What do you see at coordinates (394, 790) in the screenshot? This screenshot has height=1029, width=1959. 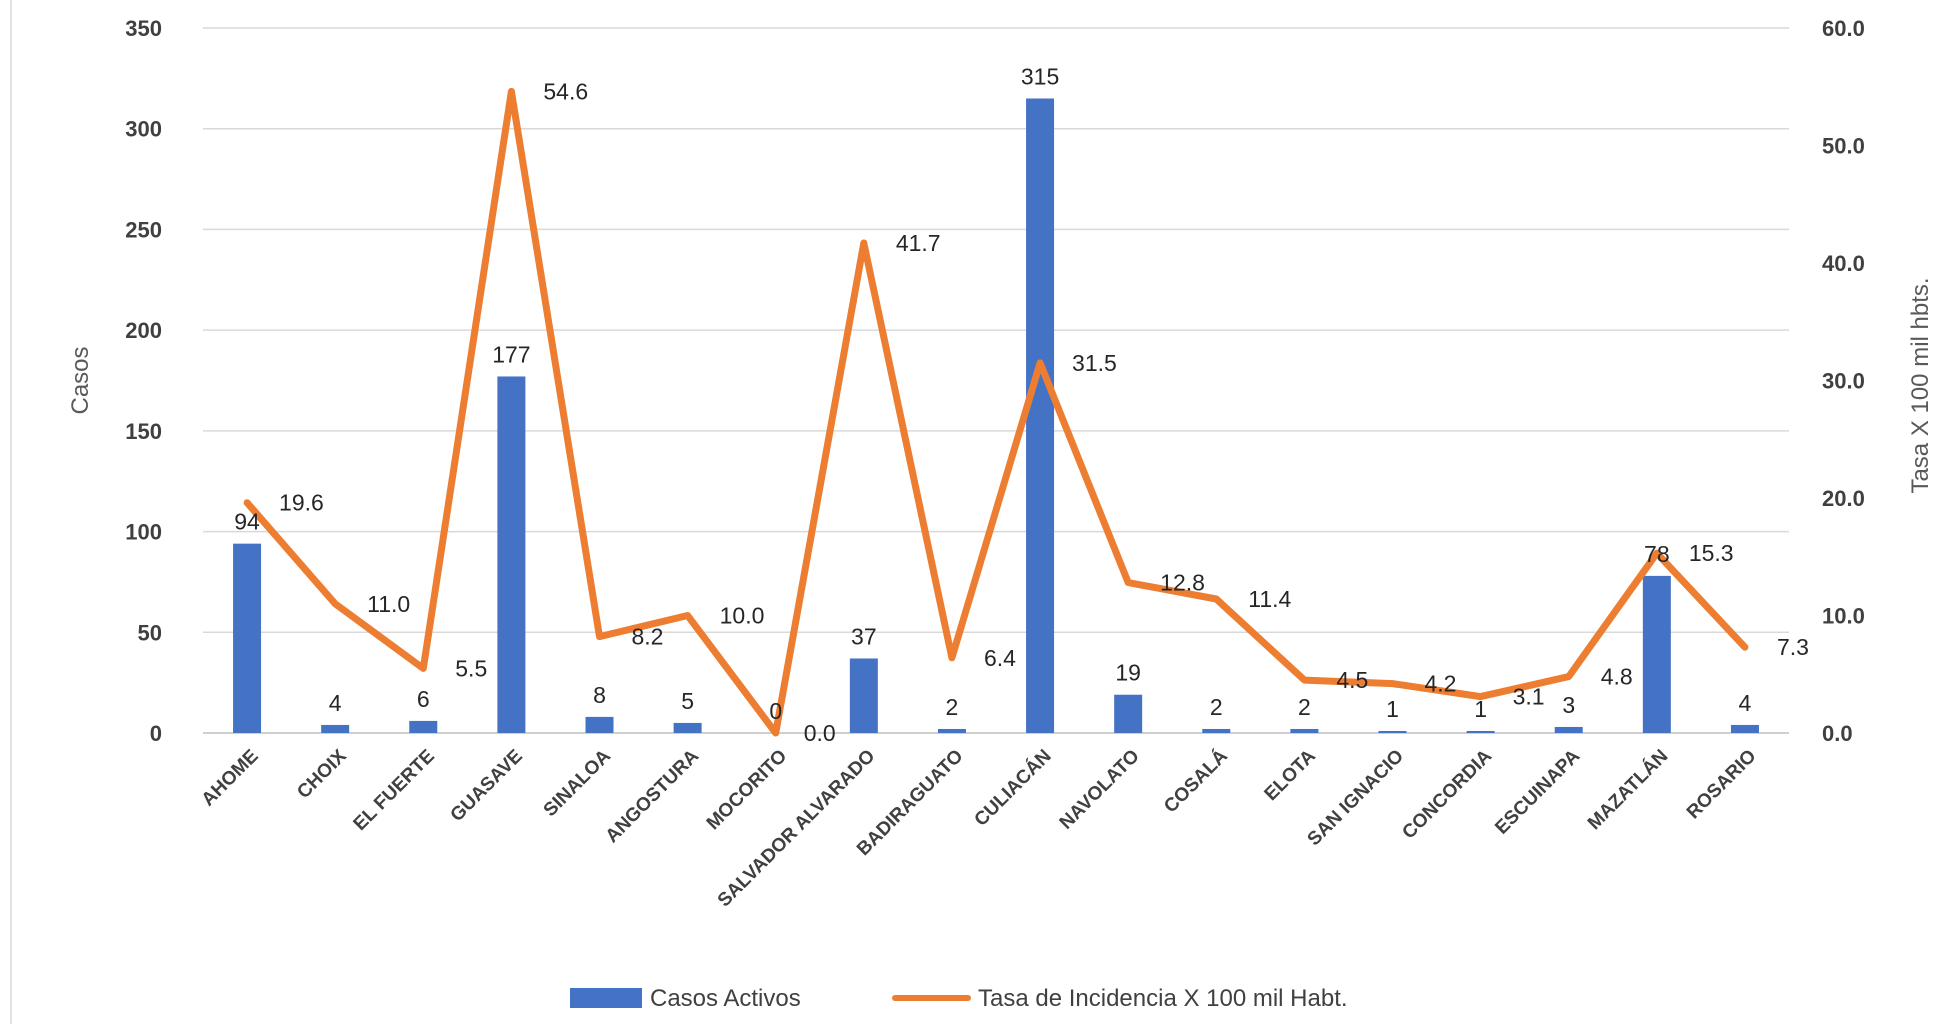 I see `x-tick-label: EL FUERTE` at bounding box center [394, 790].